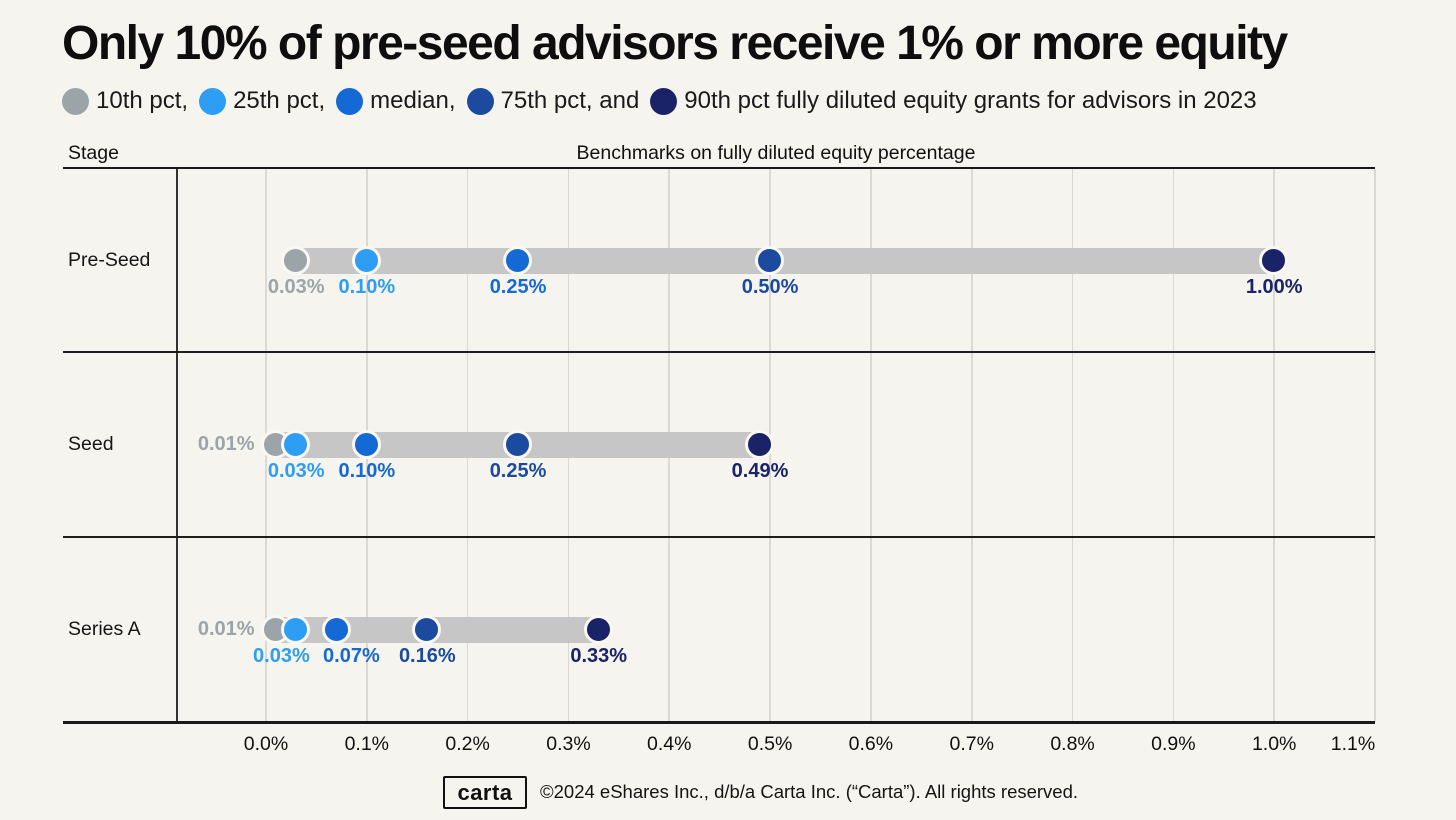 This screenshot has height=820, width=1456. I want to click on stage-label-pre-seed: Pre-Seed, so click(109, 259).